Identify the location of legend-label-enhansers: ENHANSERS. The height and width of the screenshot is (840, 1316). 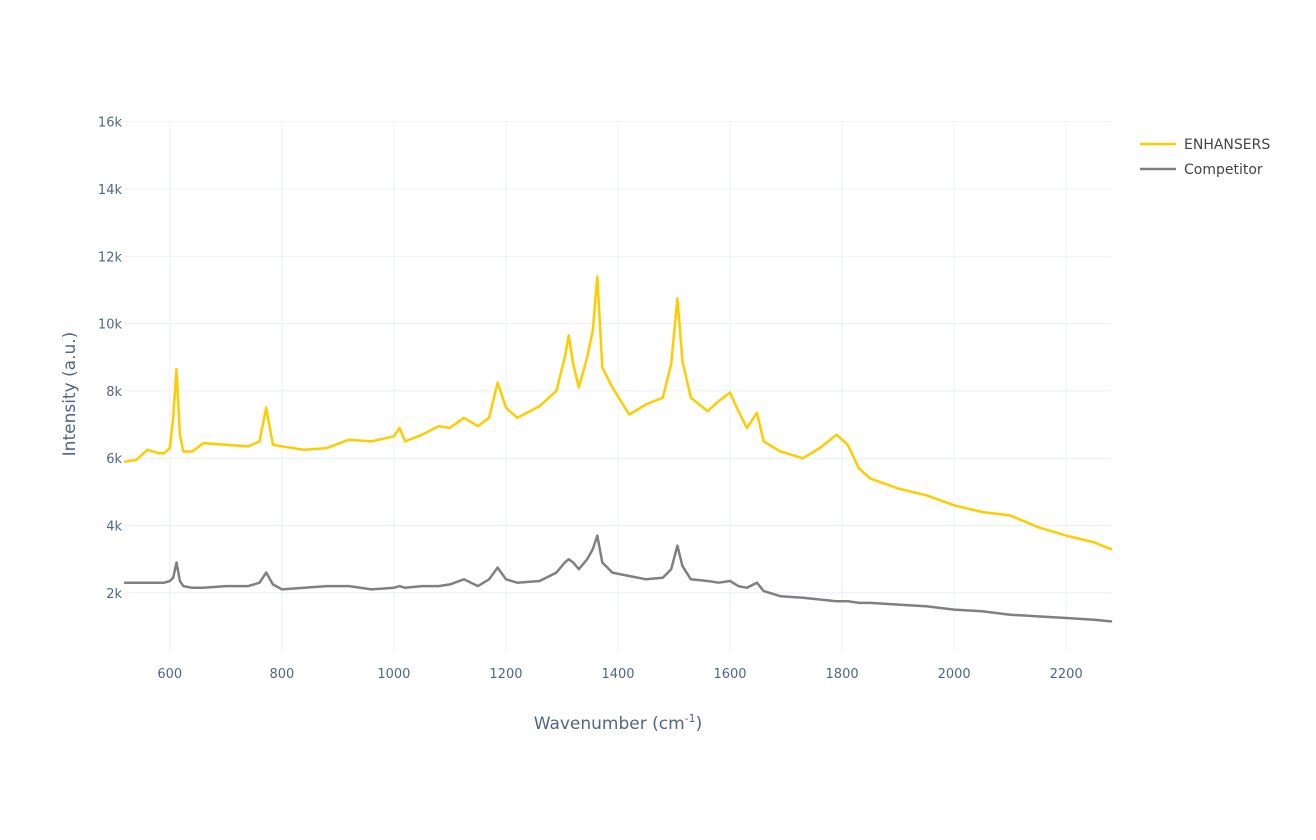
(1227, 145).